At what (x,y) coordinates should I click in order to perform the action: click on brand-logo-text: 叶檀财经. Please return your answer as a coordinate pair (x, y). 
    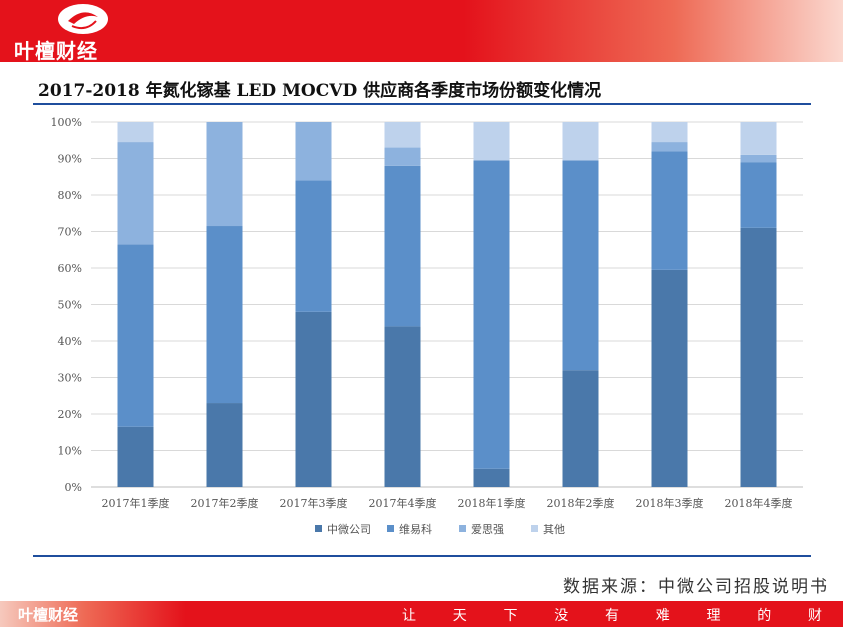
    Looking at the image, I should click on (56, 51).